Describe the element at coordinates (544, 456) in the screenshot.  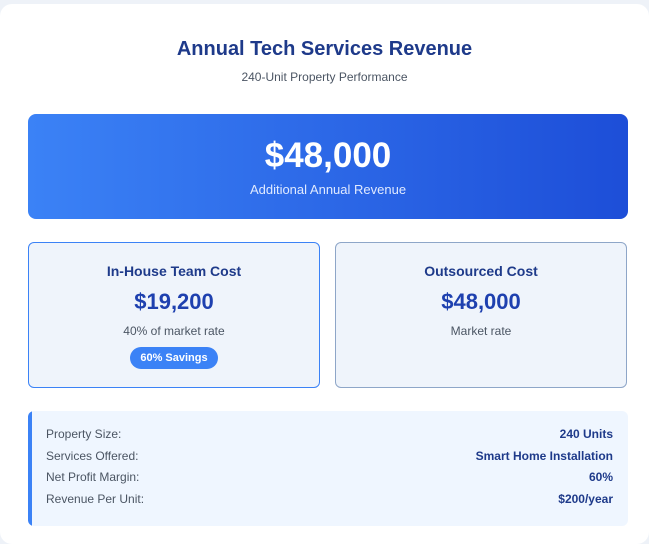
I see `detail-value: Smart Home Installation` at that location.